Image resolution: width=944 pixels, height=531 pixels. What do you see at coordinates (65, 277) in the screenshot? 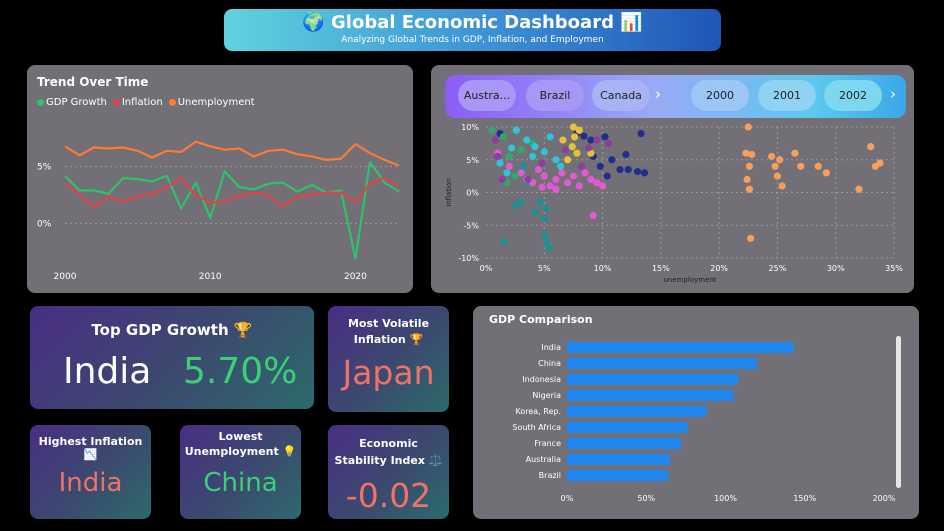
I see `x-tick-label: 2000` at bounding box center [65, 277].